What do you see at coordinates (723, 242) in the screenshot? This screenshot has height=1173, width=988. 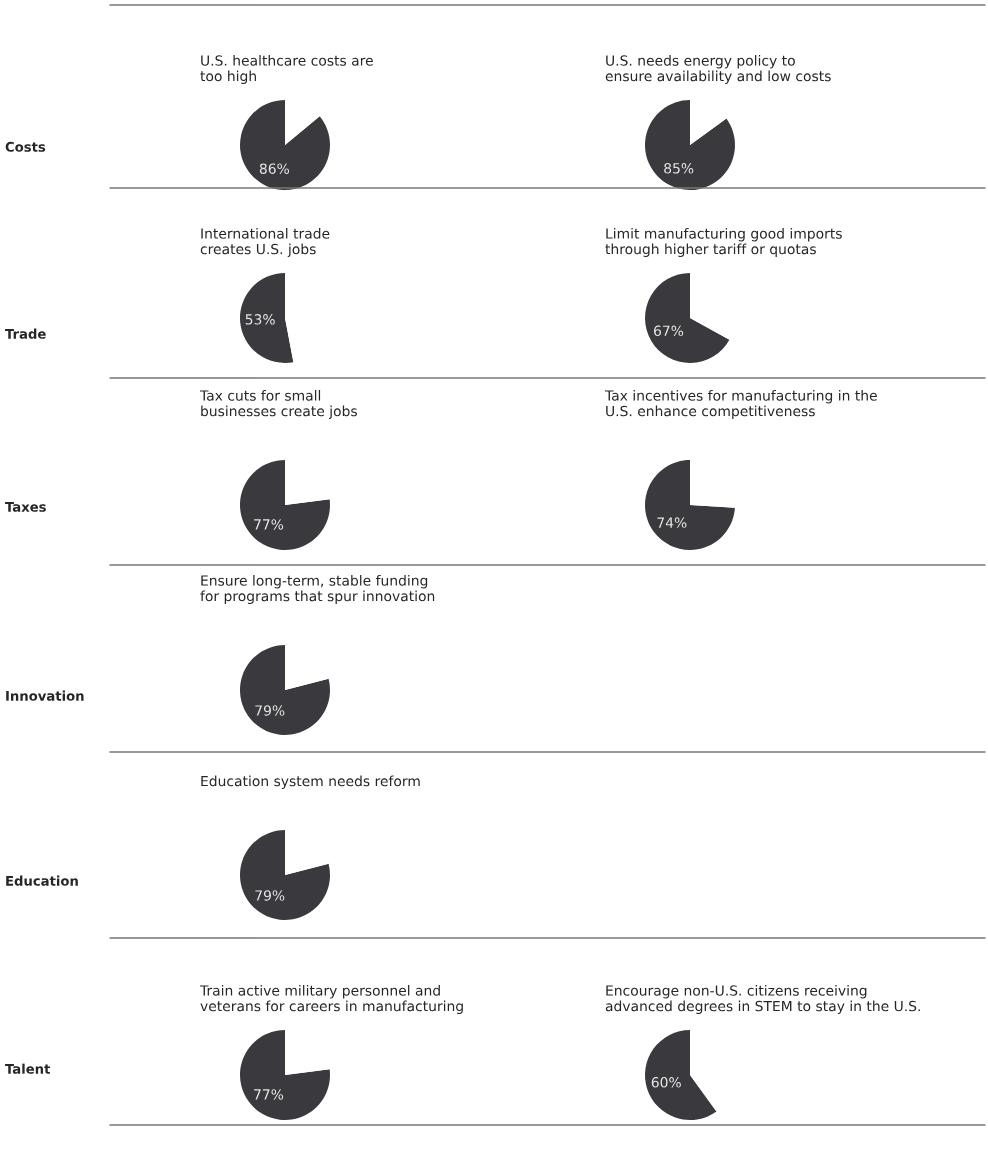 I see `chart-title: Limit manufacturing good imports through higher tariff or quotas` at bounding box center [723, 242].